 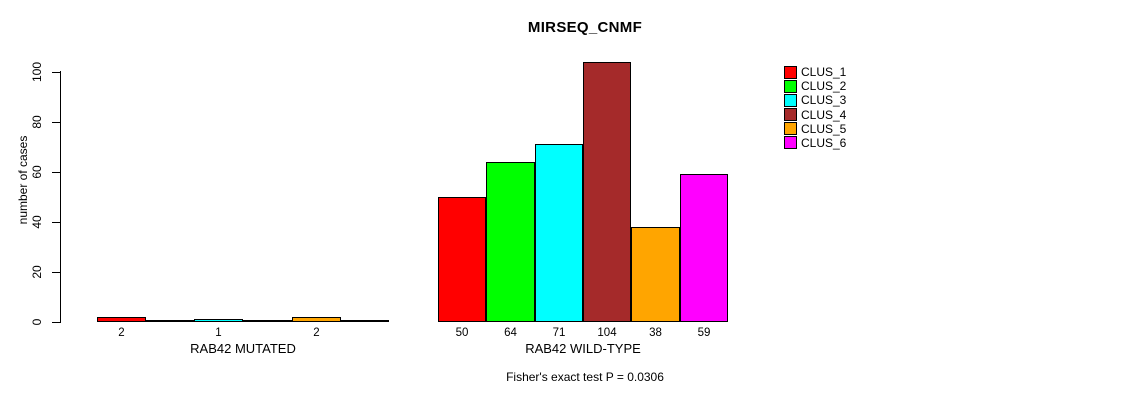 I want to click on legend-item-clus_2: CLUS_2, so click(x=815, y=86).